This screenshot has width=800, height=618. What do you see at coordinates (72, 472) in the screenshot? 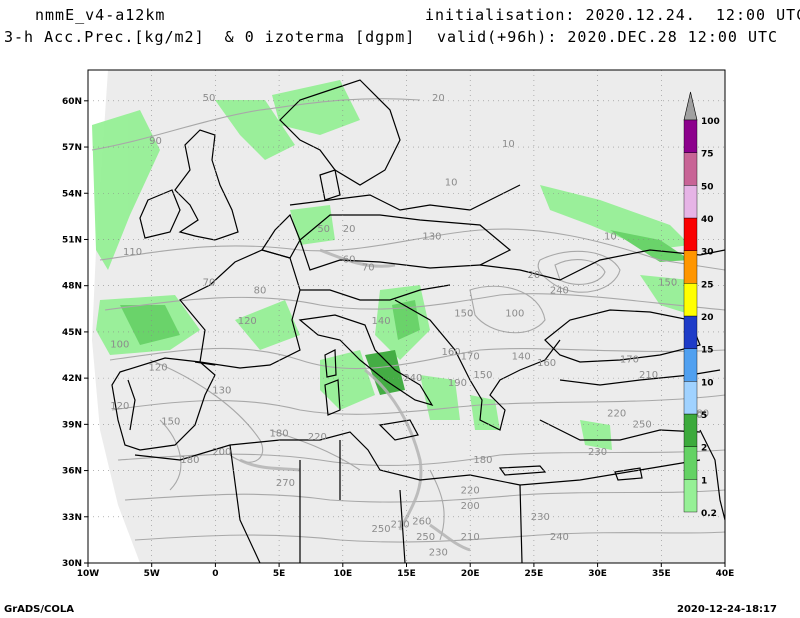
I see `lat-tick-label: 36N` at bounding box center [72, 472].